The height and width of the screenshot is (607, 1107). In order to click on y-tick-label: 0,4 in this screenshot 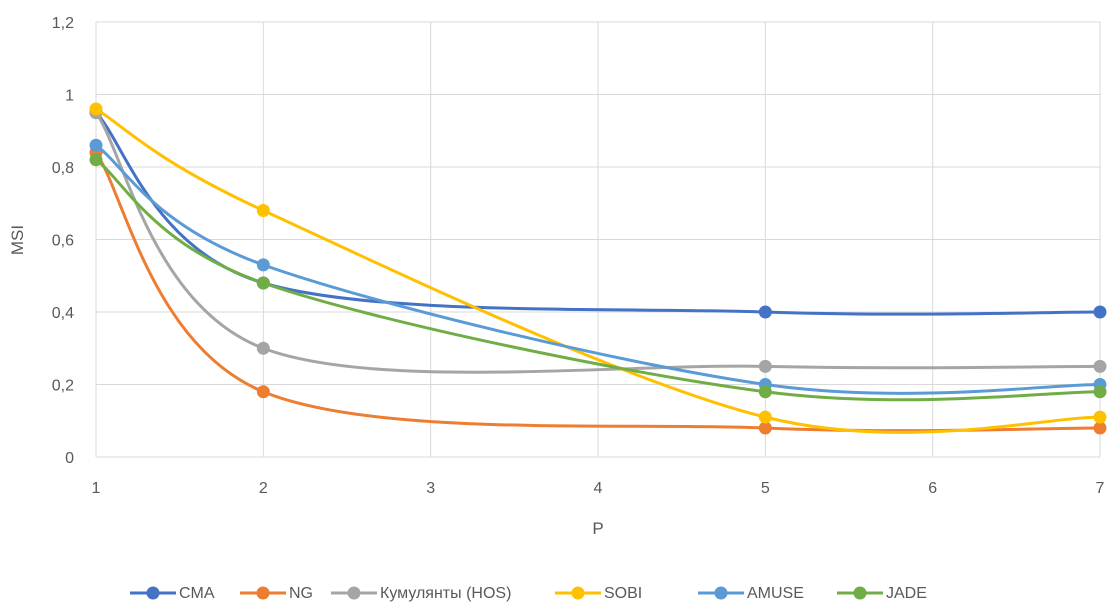, I will do `click(63, 313)`.